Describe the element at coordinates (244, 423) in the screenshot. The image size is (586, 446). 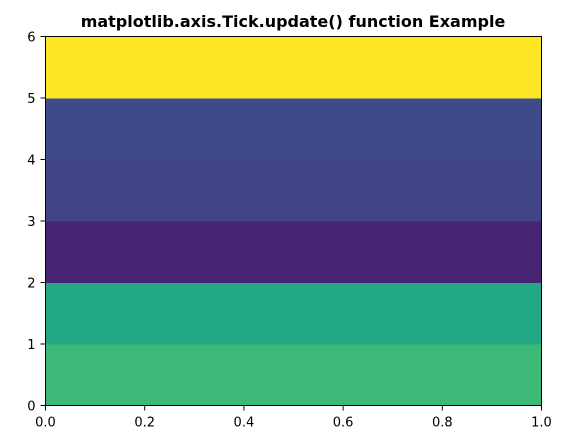
I see `x-tick-label-2: 0.4` at that location.